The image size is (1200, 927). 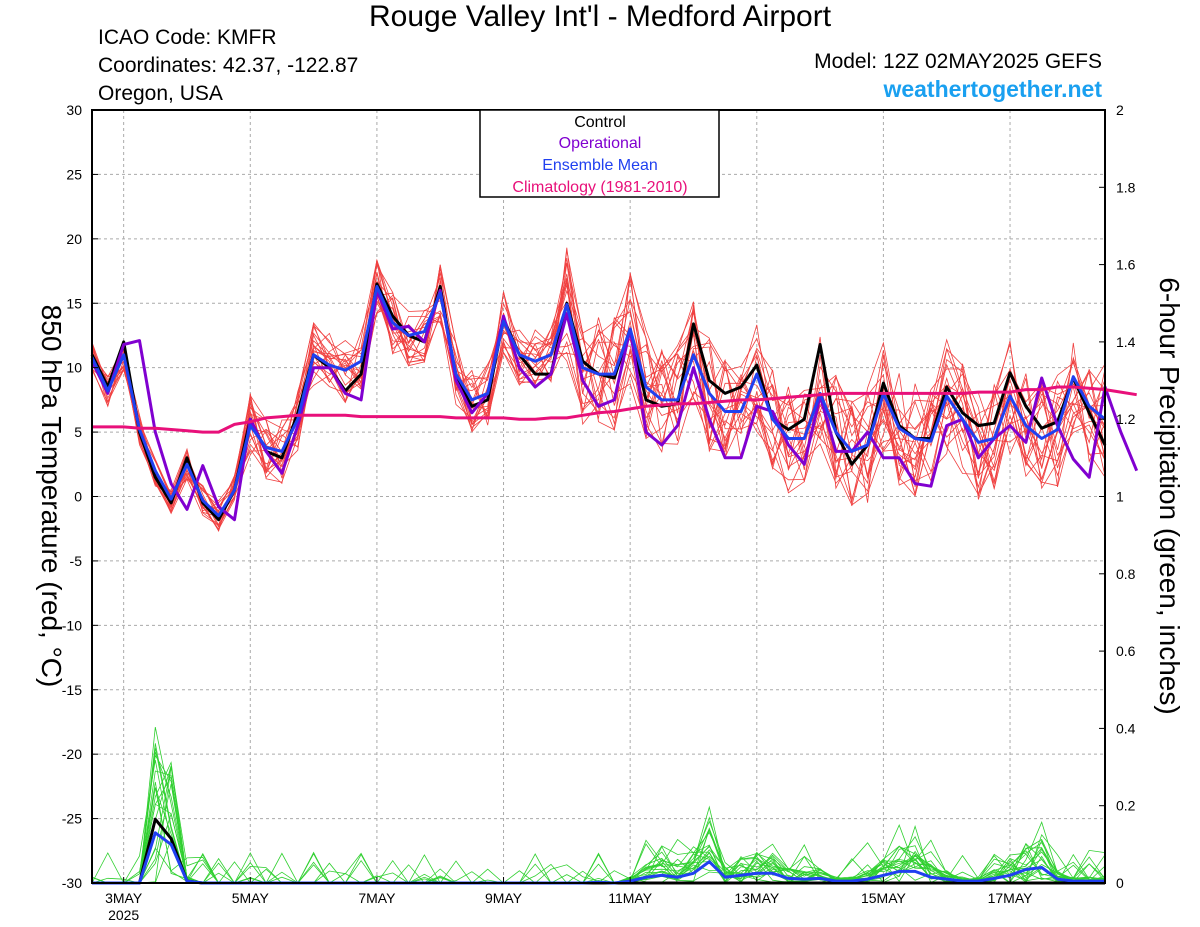 I want to click on y2-tick-label: 1.6, so click(x=1126, y=265).